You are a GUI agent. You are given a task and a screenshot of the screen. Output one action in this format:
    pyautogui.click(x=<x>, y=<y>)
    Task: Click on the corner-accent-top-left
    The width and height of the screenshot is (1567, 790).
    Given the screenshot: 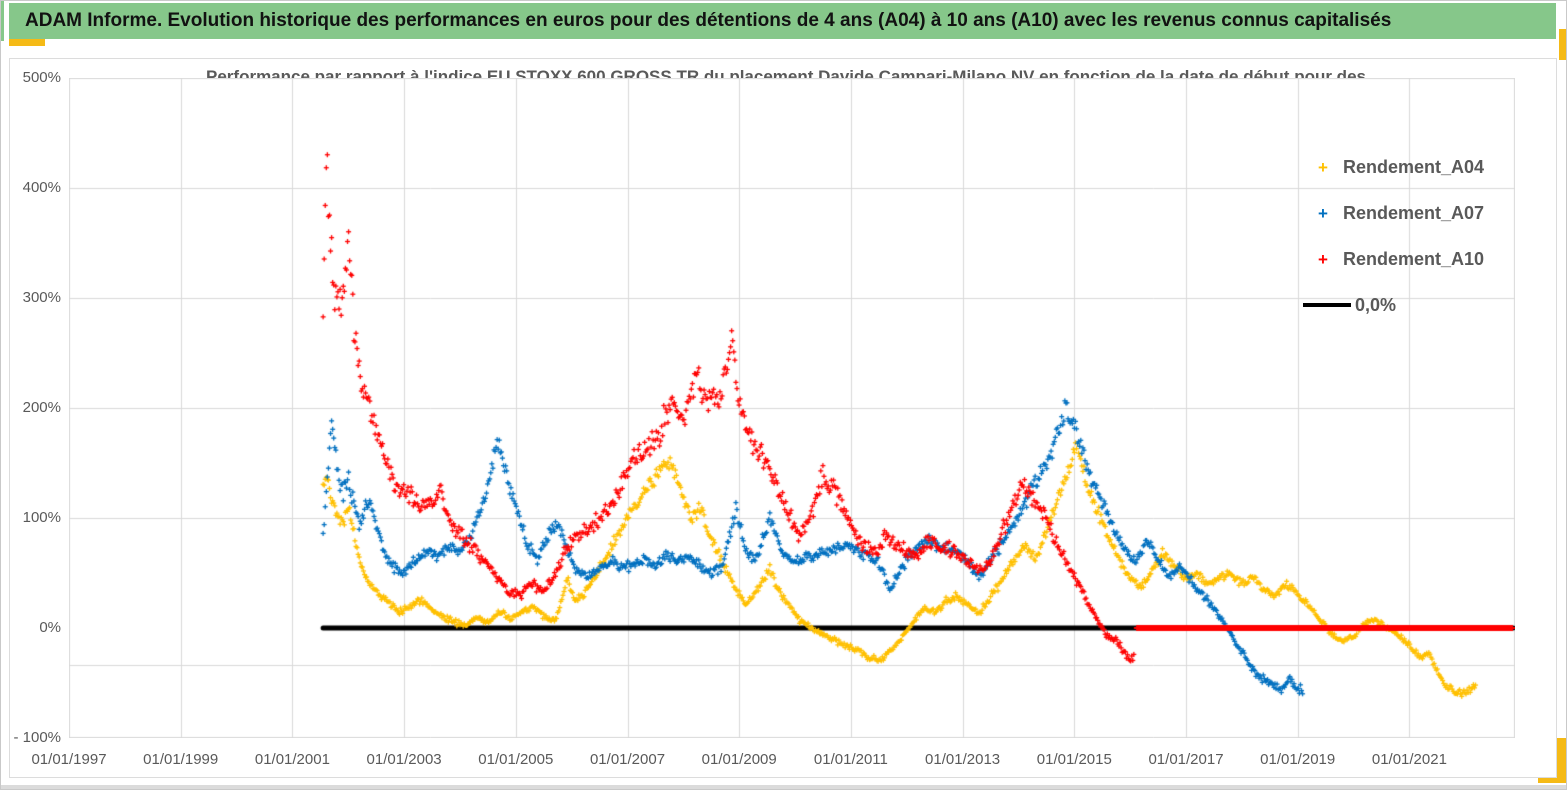 What is the action you would take?
    pyautogui.click(x=27, y=42)
    